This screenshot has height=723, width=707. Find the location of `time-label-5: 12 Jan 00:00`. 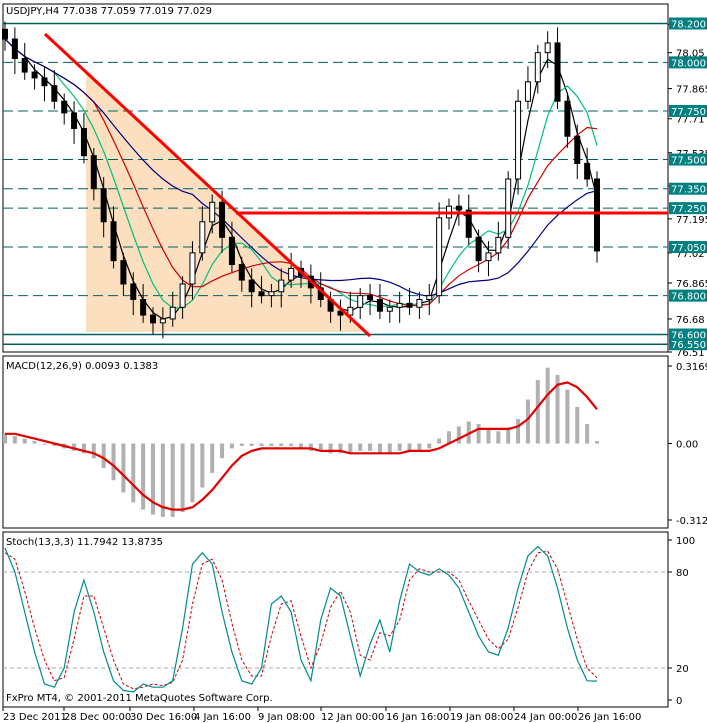

time-label-5: 12 Jan 00:00 is located at coordinates (352, 717).